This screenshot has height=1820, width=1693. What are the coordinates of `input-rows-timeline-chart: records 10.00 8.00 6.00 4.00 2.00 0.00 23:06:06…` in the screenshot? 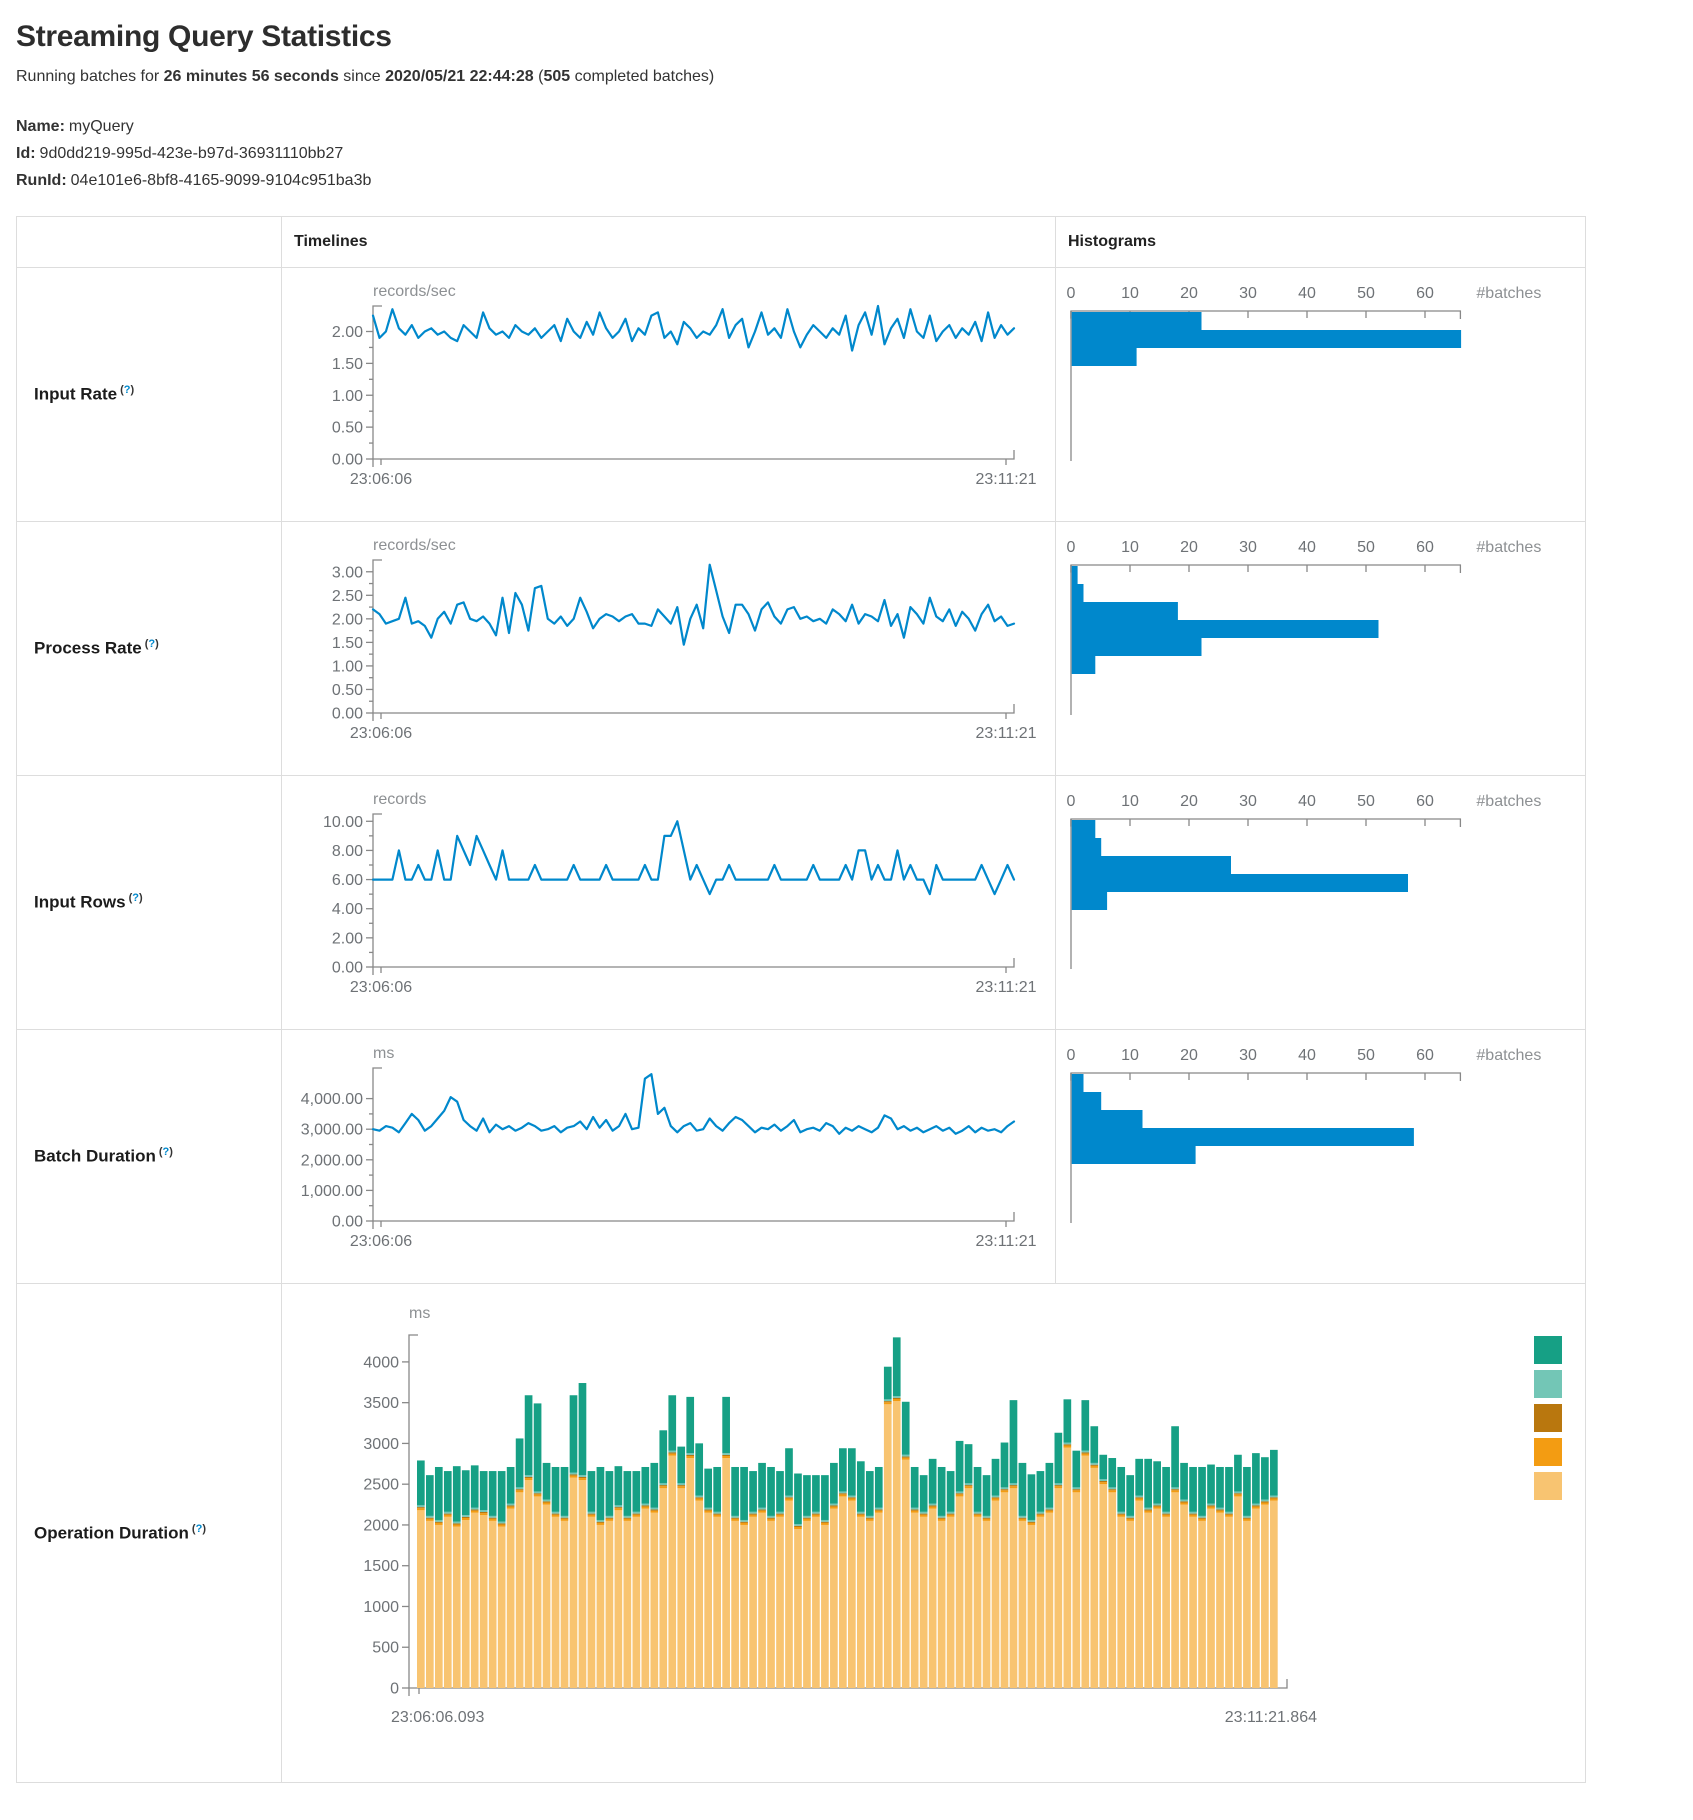 It's located at (668, 902).